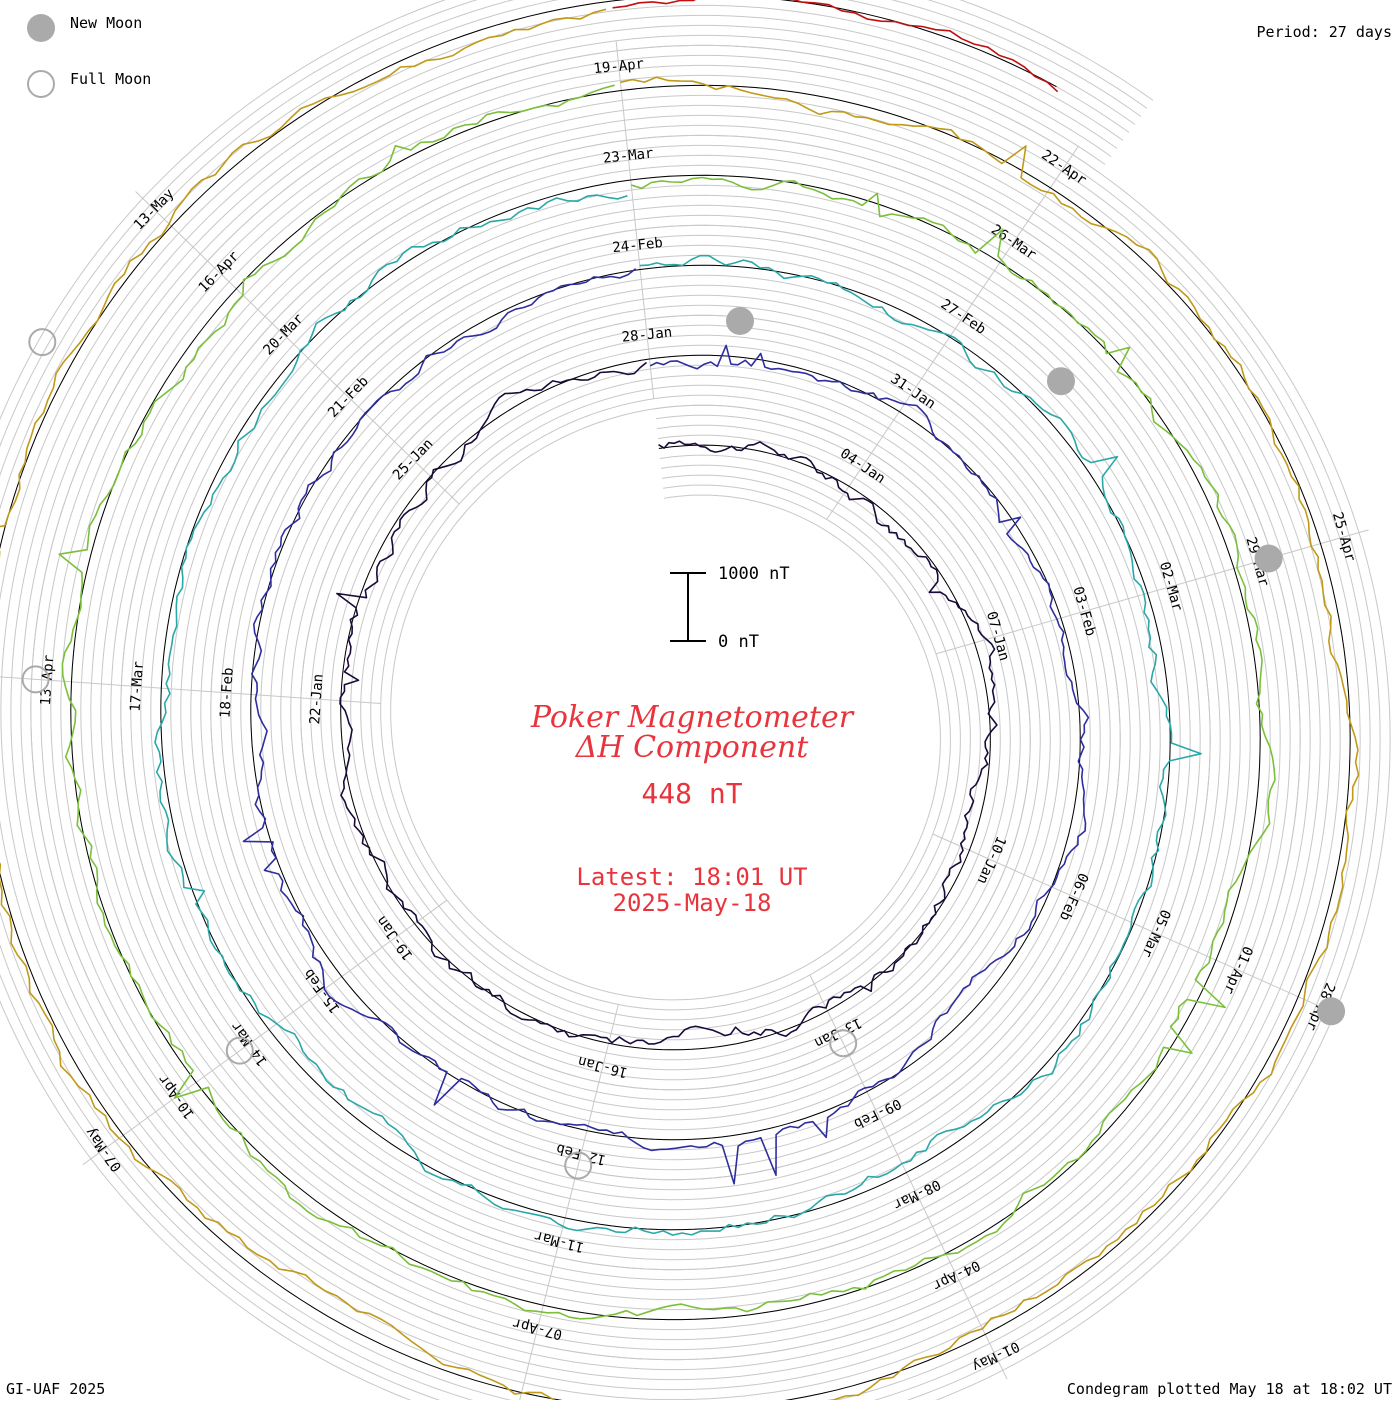 Image resolution: width=1400 pixels, height=1404 pixels. Describe the element at coordinates (106, 23) in the screenshot. I see `new-moon-legend-label: New Moon` at that location.